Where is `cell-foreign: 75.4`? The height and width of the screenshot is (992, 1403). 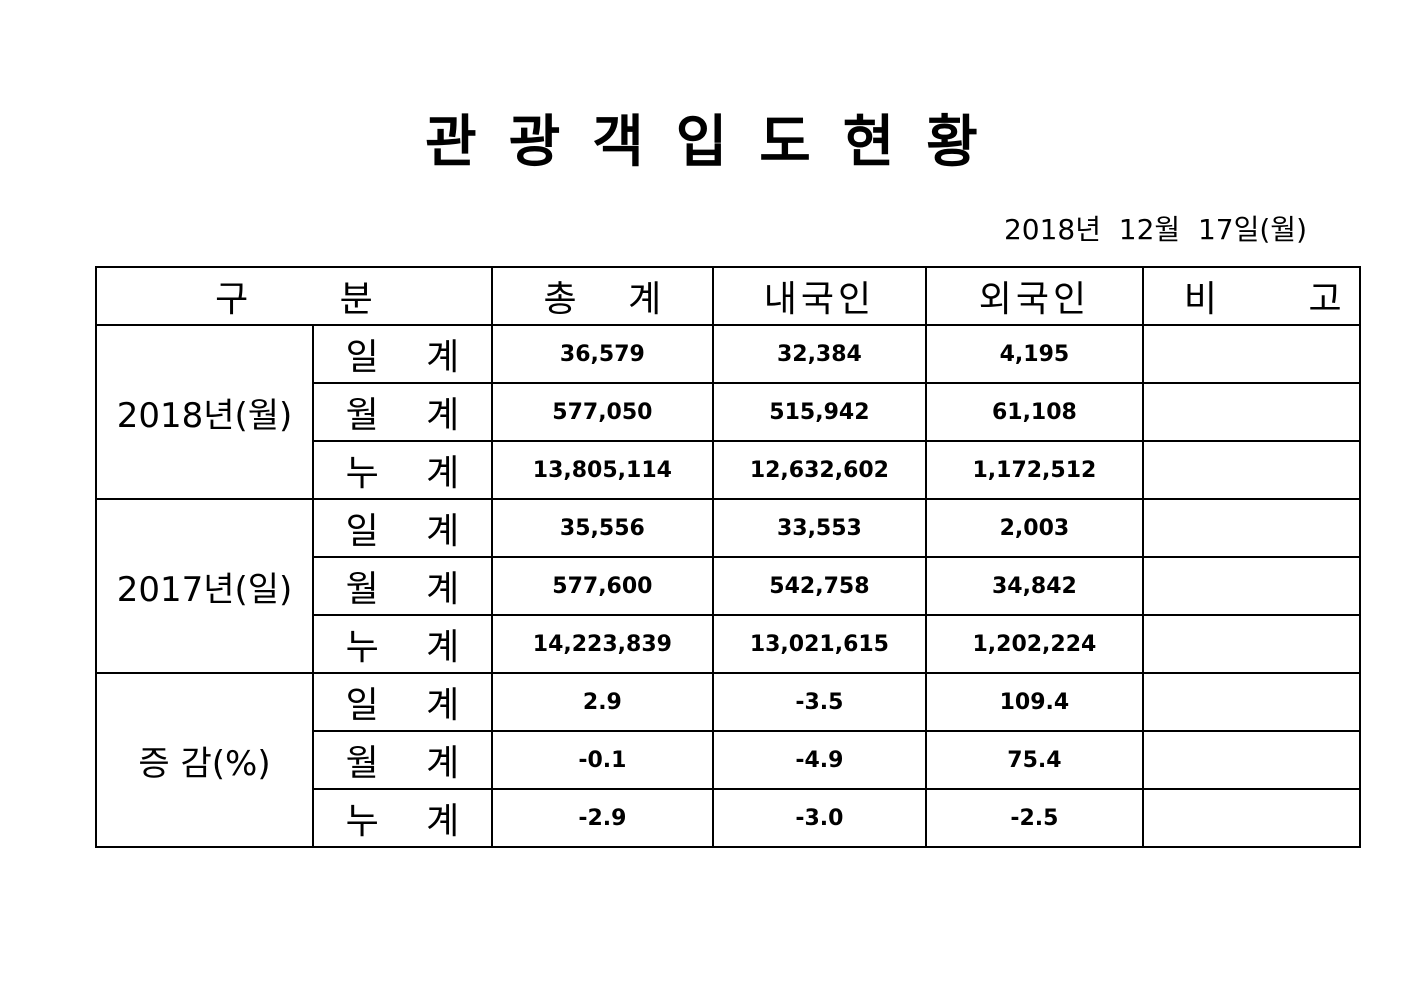
cell-foreign: 75.4 is located at coordinates (1034, 760).